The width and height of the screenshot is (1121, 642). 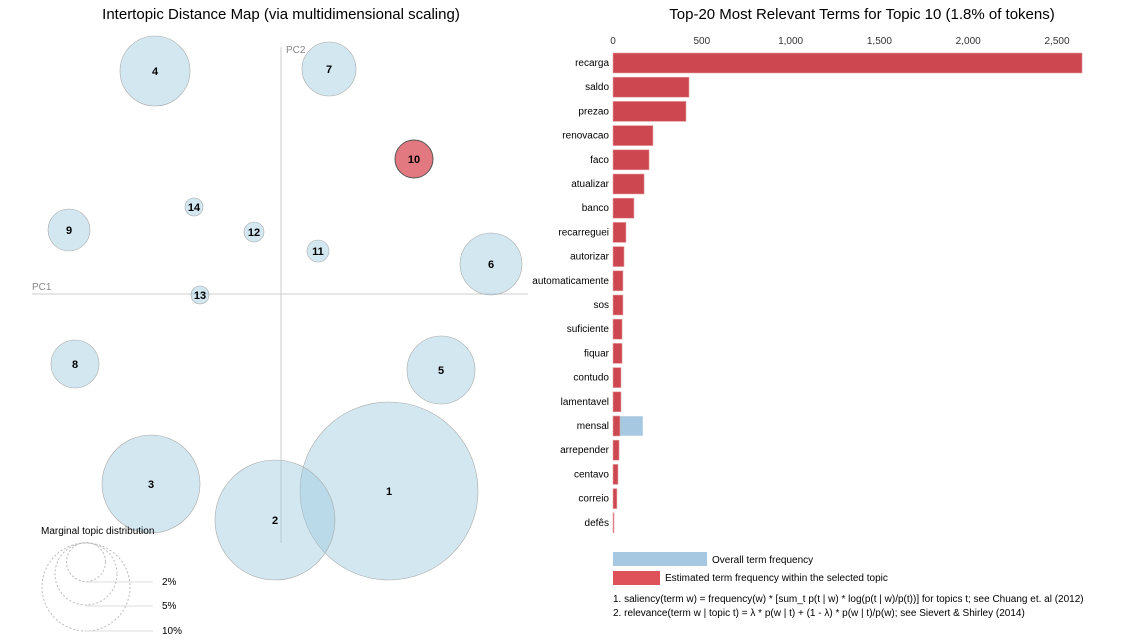 What do you see at coordinates (617, 377) in the screenshot?
I see `bar-topic-contudo` at bounding box center [617, 377].